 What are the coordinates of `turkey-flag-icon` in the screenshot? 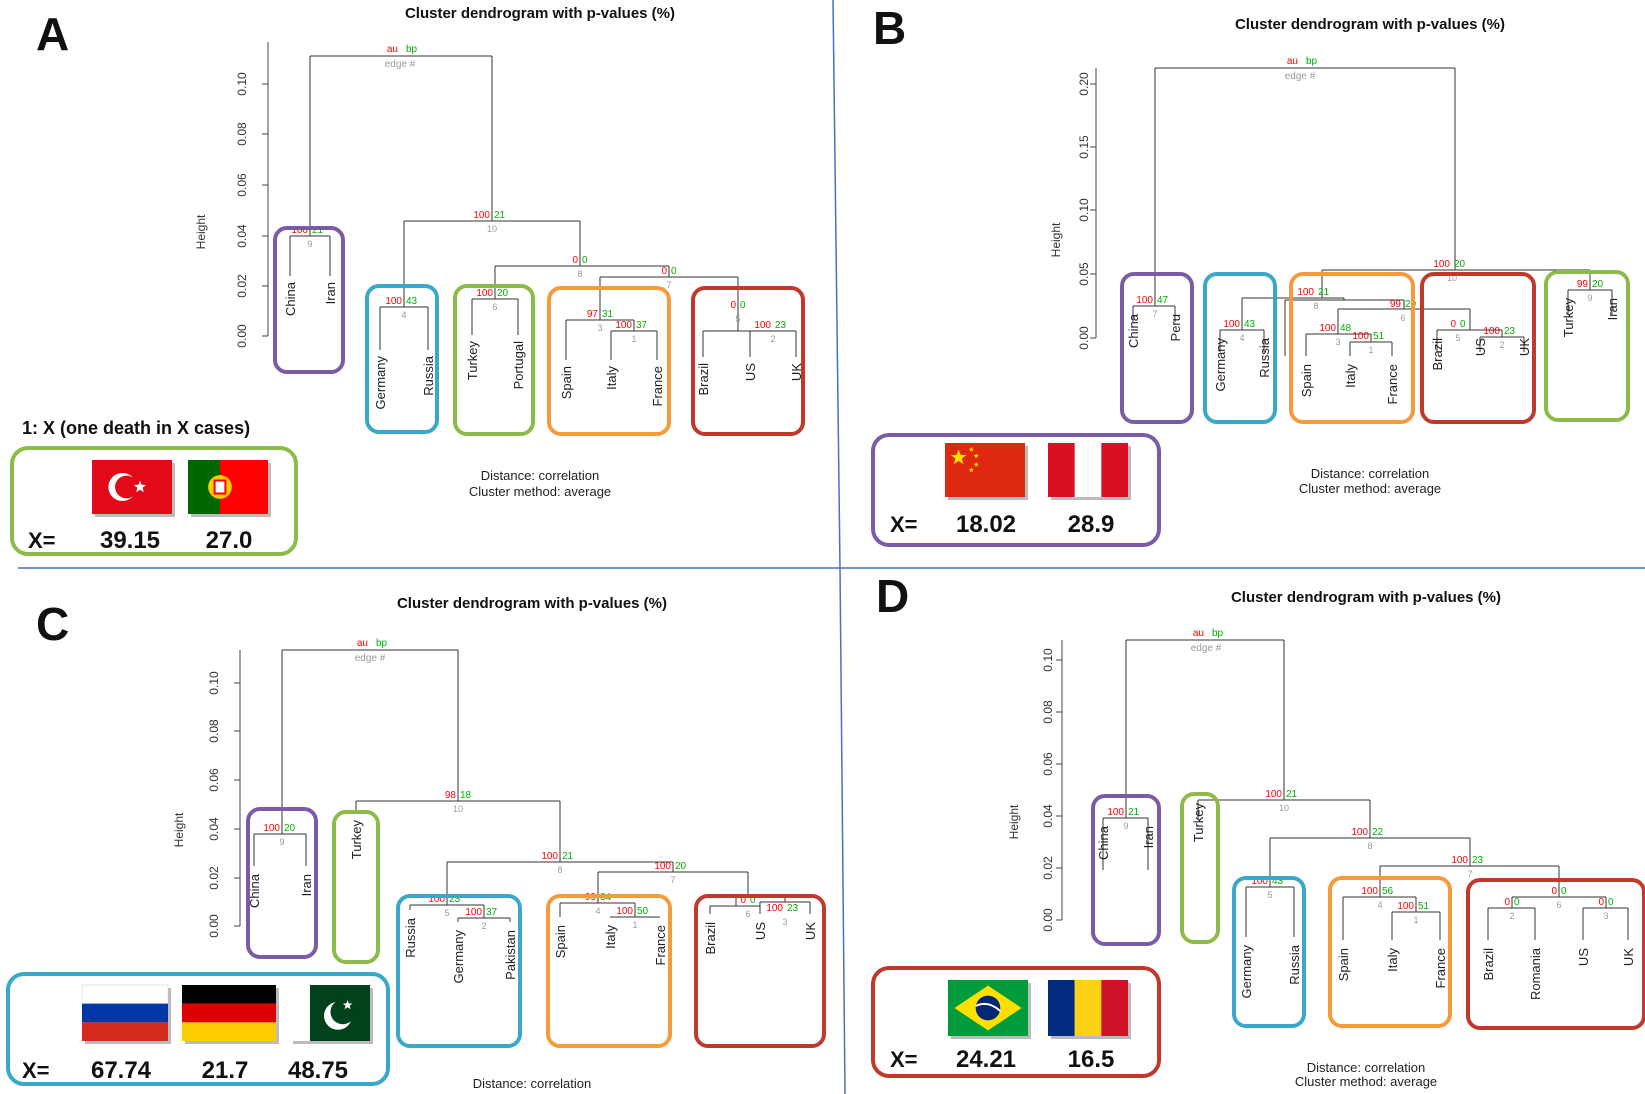 It's located at (133, 488).